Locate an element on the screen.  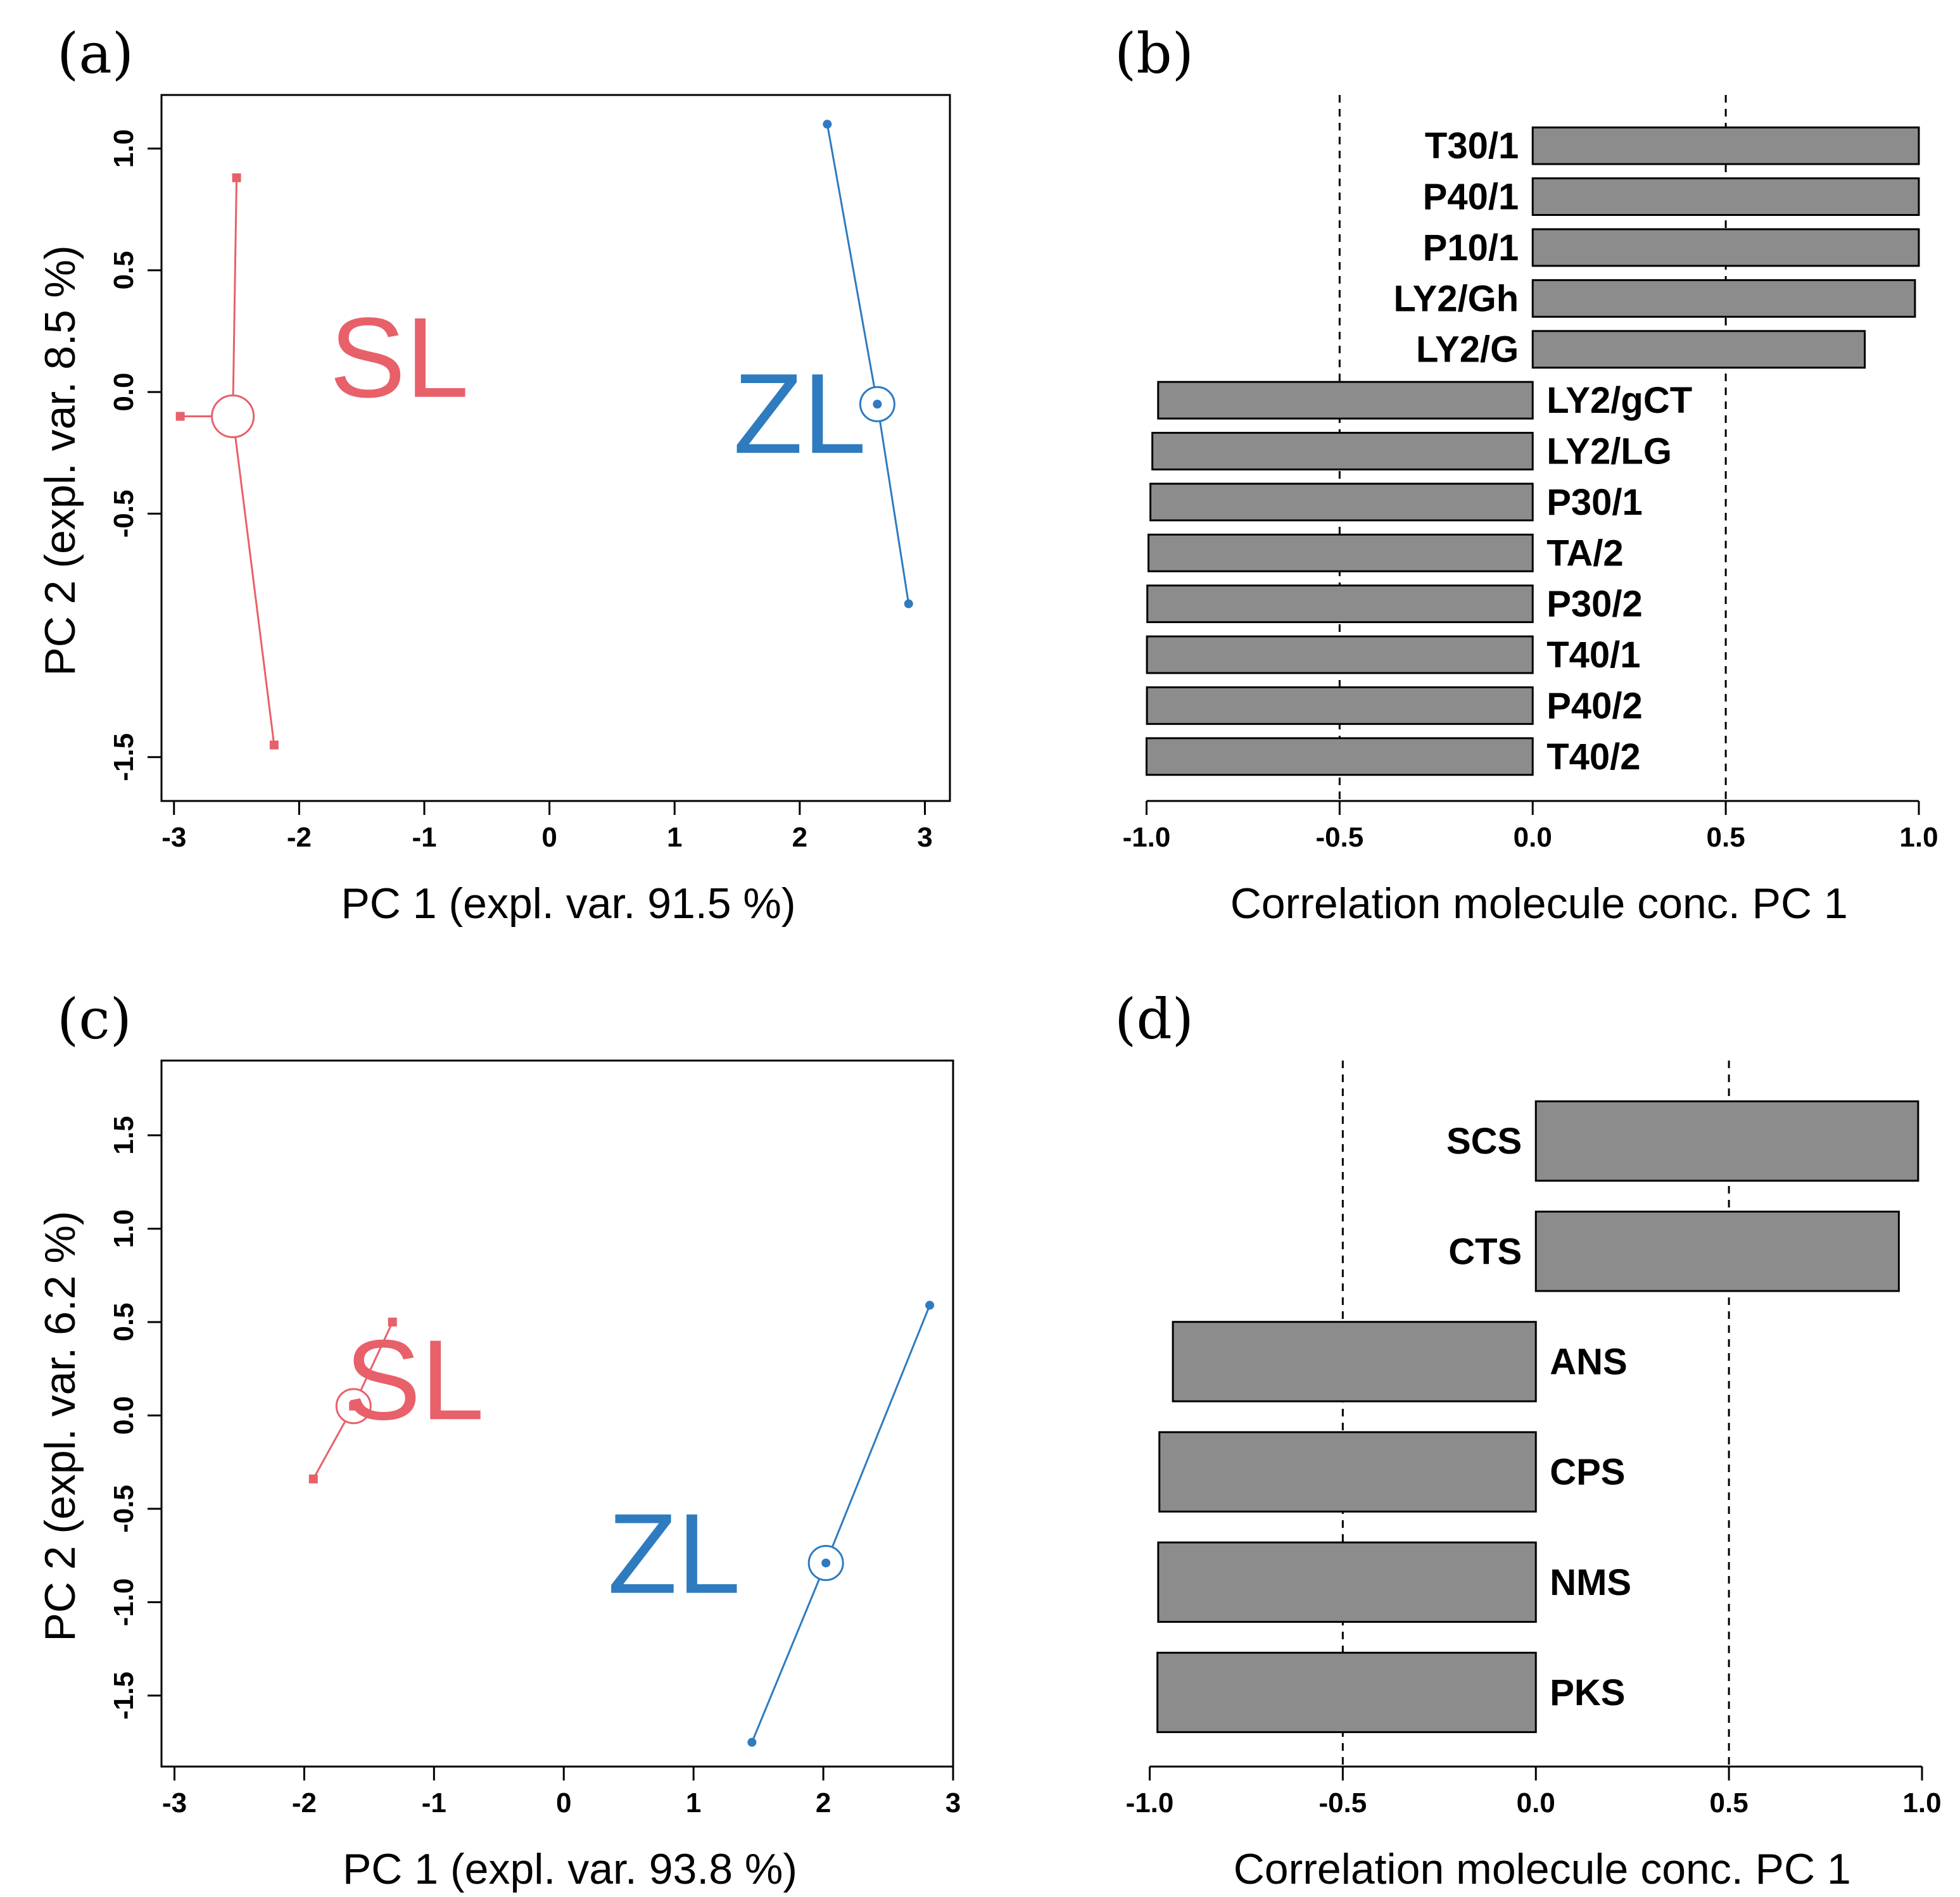
bar-label: NMS is located at coordinates (1591, 1582).